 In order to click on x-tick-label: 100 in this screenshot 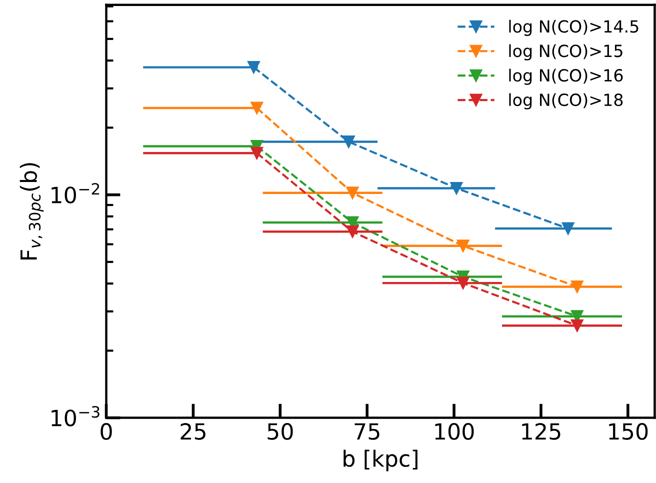, I will do `click(454, 431)`.